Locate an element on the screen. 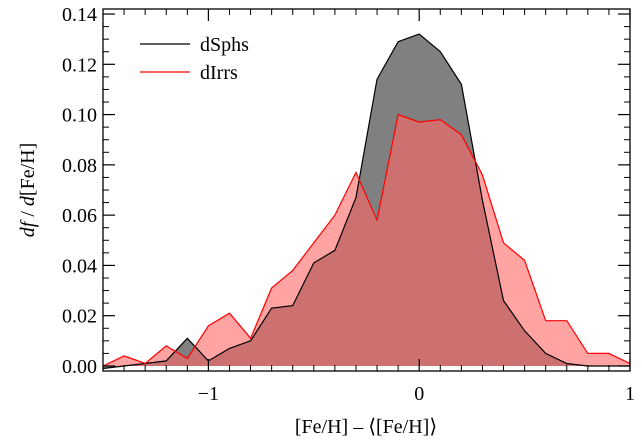  y-axis-label: df / d[Fe/H] is located at coordinates (28, 190).